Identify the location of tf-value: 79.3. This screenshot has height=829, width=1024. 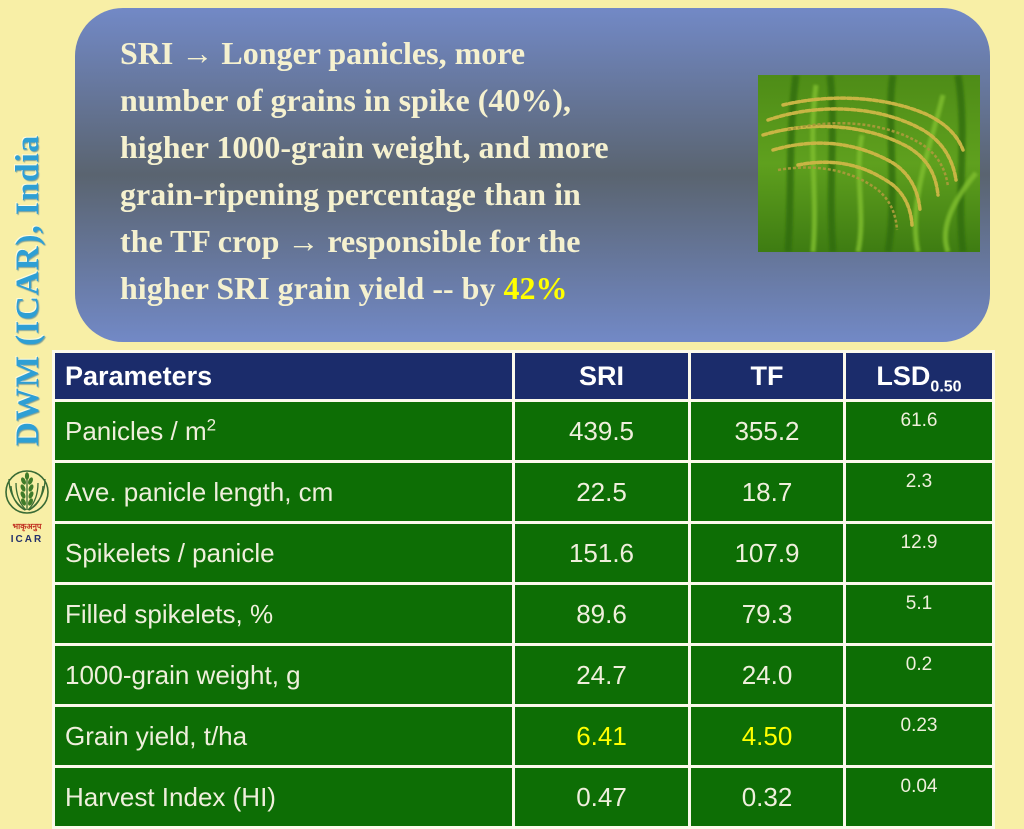
(767, 614).